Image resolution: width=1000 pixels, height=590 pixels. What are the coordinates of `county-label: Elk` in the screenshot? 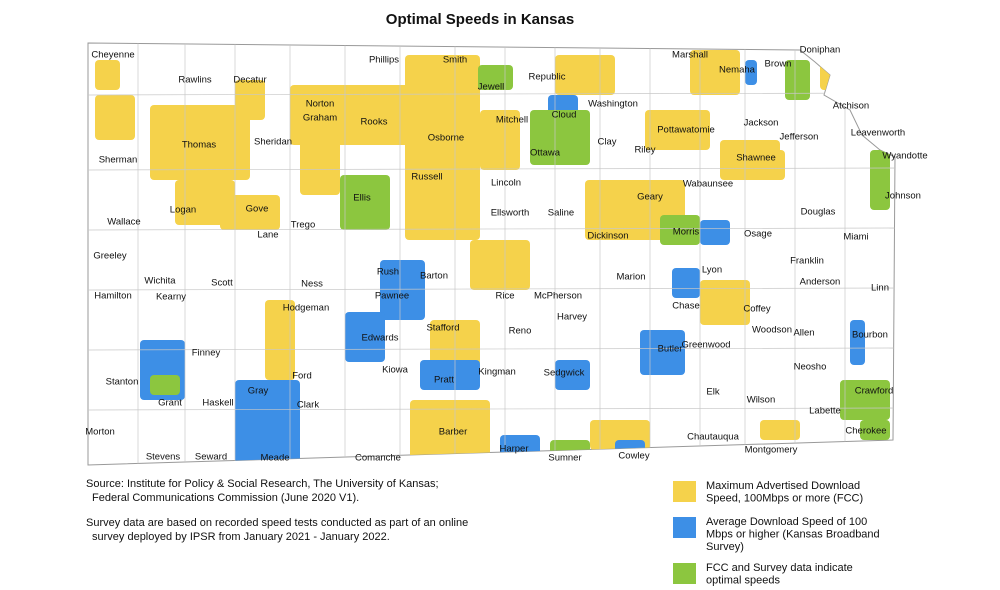 It's located at (712, 392).